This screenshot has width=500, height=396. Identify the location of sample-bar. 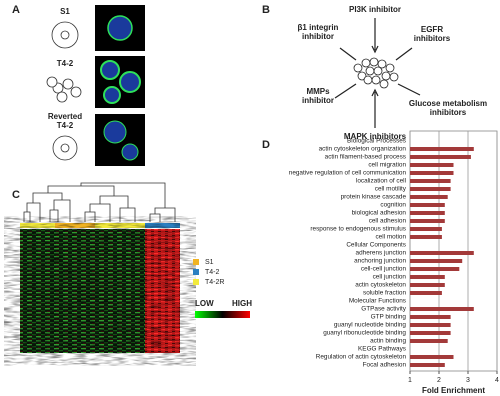
(100, 225).